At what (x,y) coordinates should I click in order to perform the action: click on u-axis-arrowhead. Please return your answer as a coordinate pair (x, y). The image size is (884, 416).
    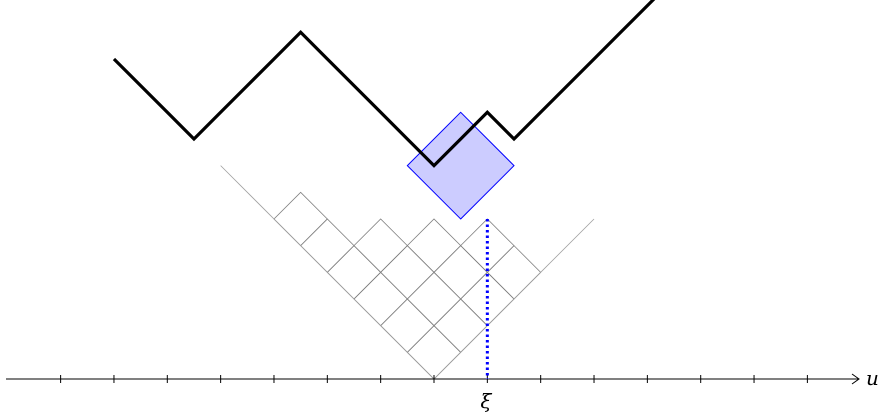
    Looking at the image, I should click on (855, 379).